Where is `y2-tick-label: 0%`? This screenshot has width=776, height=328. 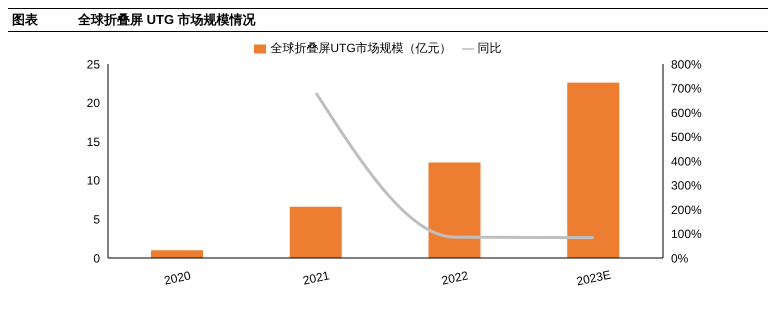
y2-tick-label: 0% is located at coordinates (680, 258).